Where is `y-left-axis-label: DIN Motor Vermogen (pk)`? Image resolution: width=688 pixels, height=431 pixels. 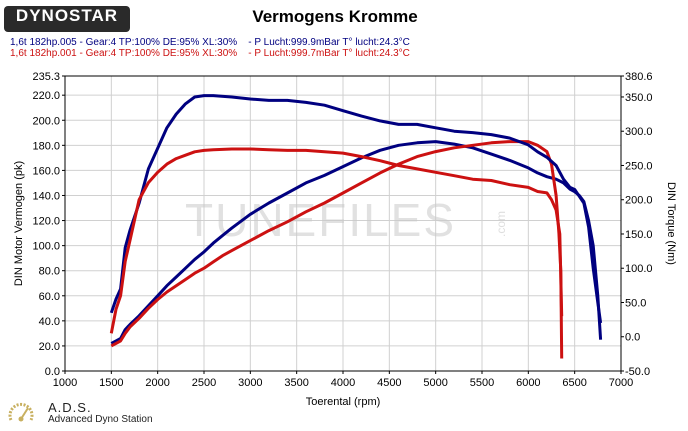 y-left-axis-label: DIN Motor Vermogen (pk) is located at coordinates (19, 223).